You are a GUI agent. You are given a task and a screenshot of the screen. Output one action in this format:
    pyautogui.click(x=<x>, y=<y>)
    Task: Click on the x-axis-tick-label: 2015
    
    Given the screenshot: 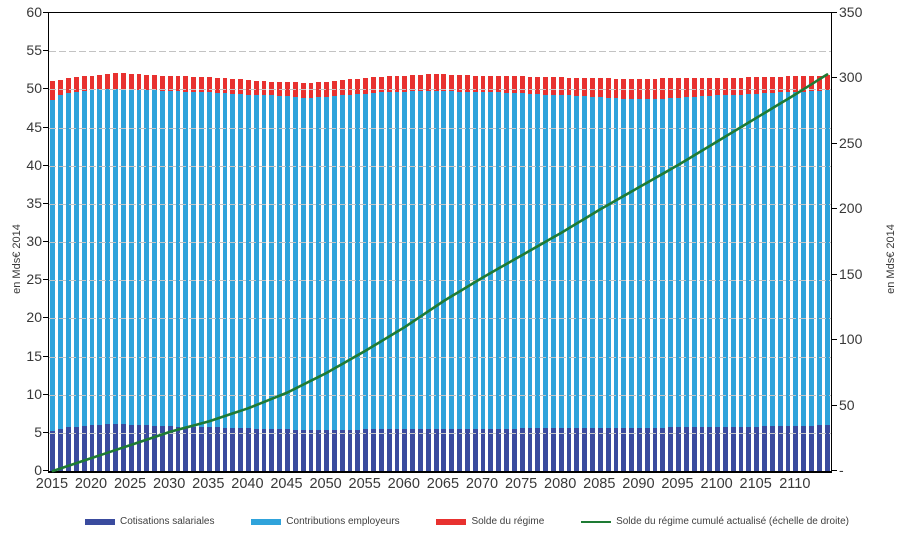 What is the action you would take?
    pyautogui.click(x=52, y=484)
    